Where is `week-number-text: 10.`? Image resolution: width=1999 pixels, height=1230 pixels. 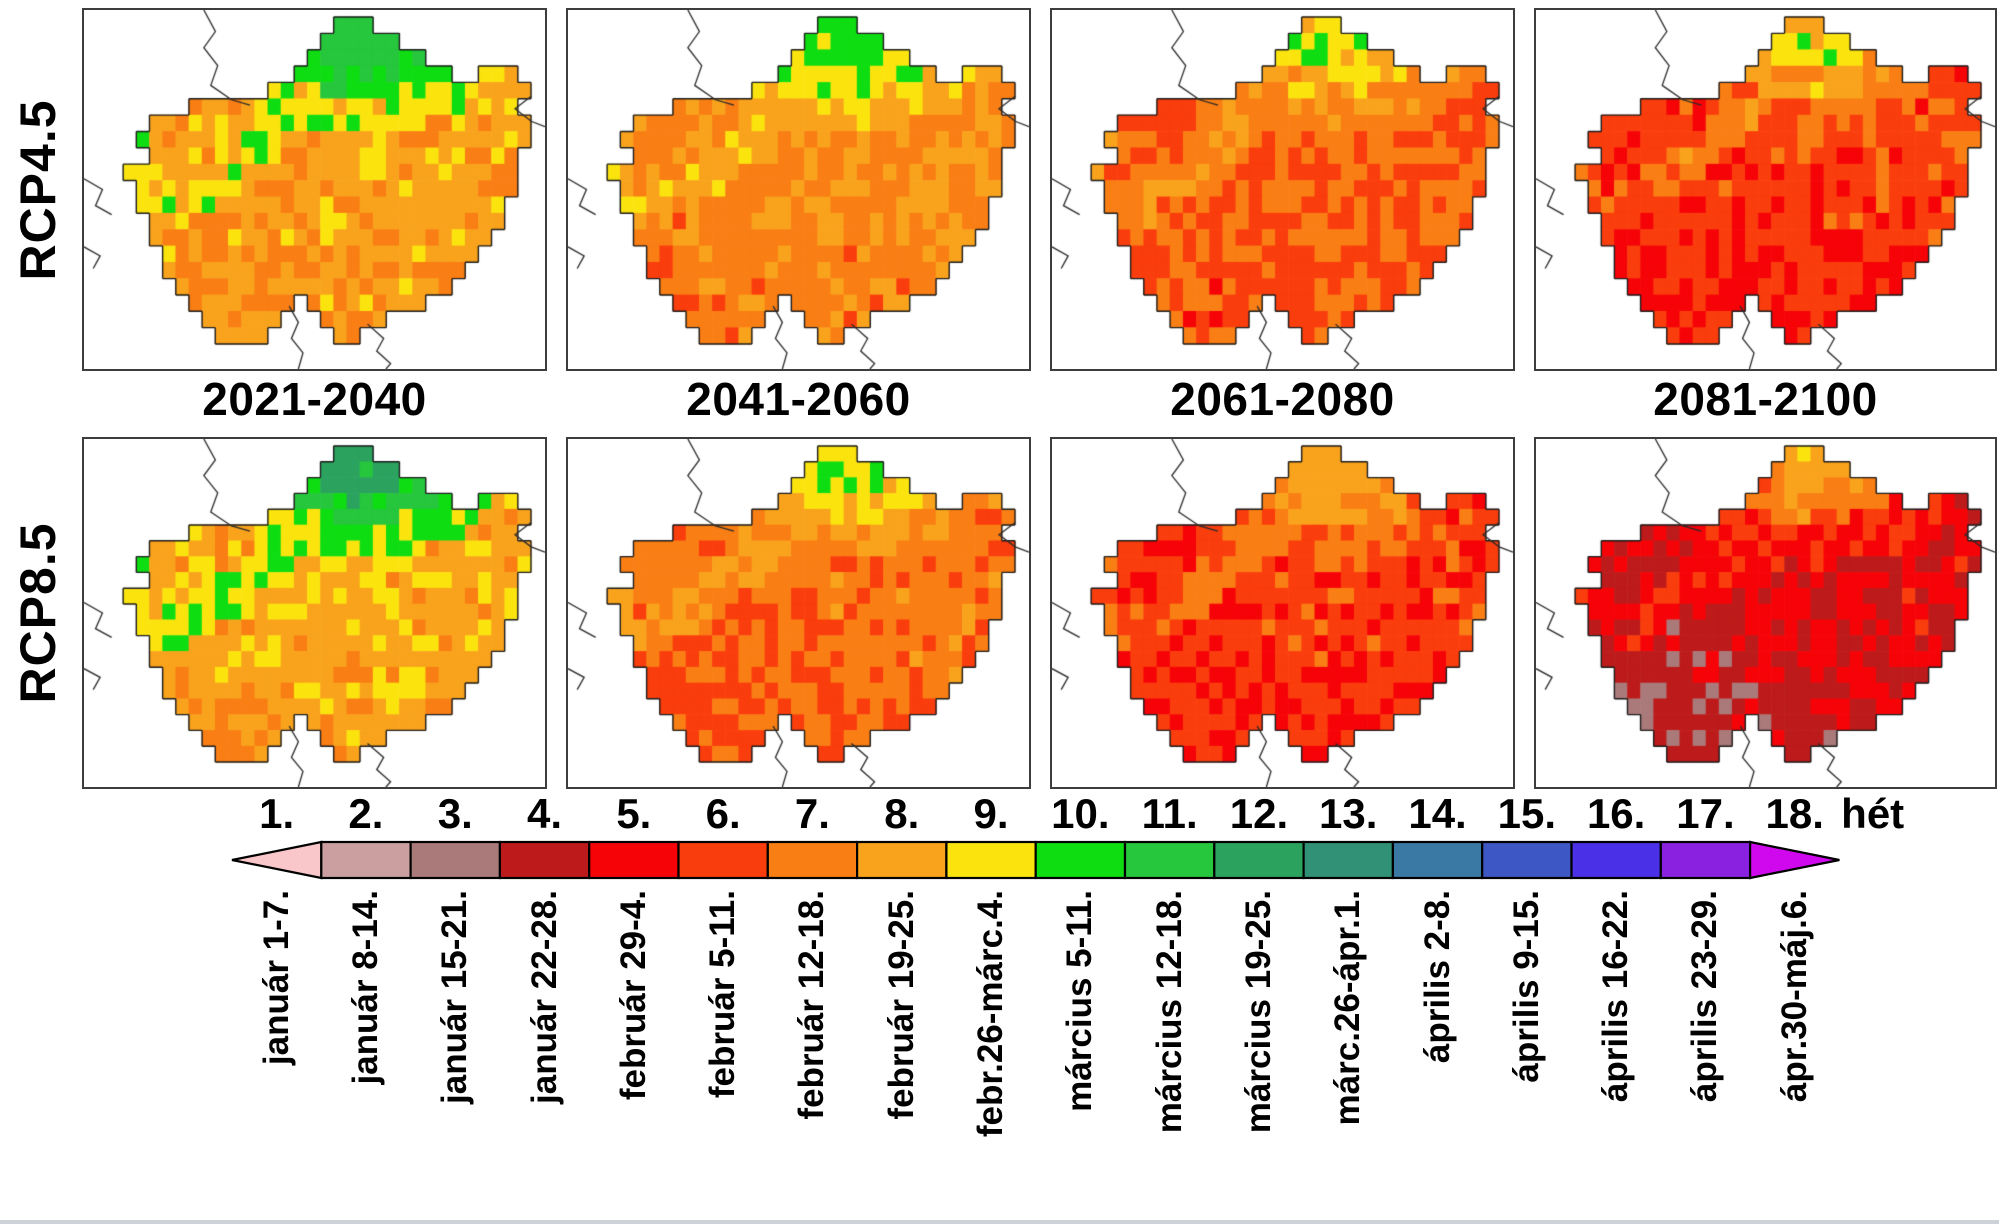
week-number-text: 10. is located at coordinates (1080, 813).